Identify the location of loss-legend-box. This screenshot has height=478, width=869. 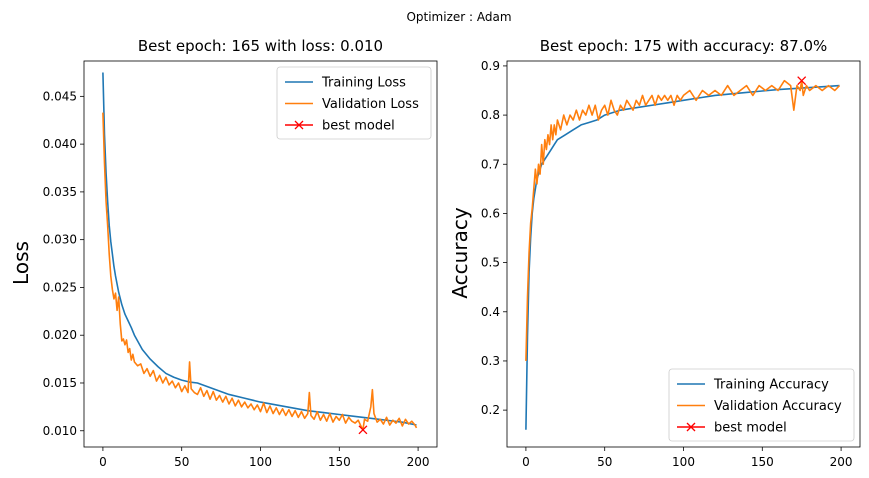
(354, 103).